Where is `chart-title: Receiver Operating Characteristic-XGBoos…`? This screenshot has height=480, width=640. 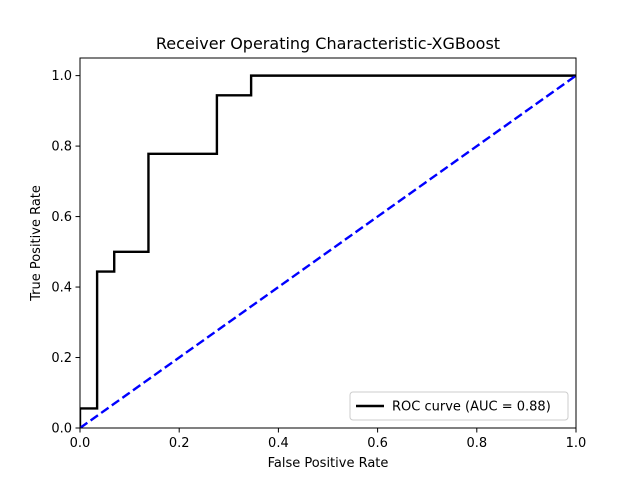
chart-title: Receiver Operating Characteristic-XGBoos… is located at coordinates (328, 43).